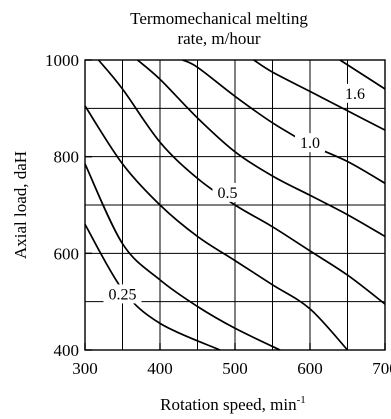  Describe the element at coordinates (20, 205) in the screenshot. I see `y-axis-label: Axial load, daH` at that location.